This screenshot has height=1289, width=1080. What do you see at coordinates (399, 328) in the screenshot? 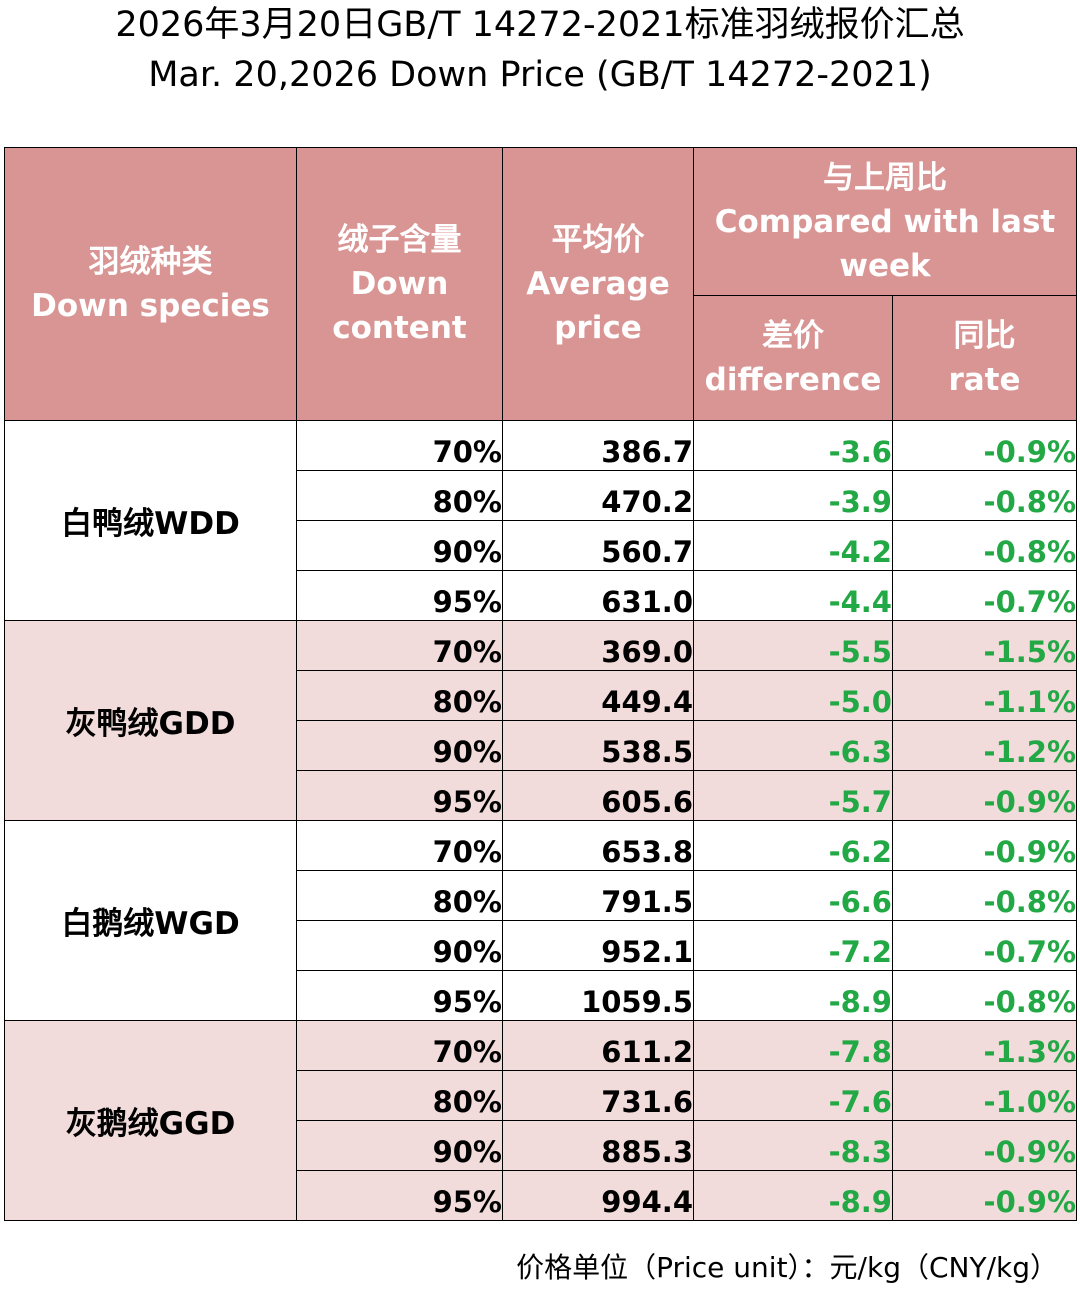
I see `header-content-en-2: content` at bounding box center [399, 328].